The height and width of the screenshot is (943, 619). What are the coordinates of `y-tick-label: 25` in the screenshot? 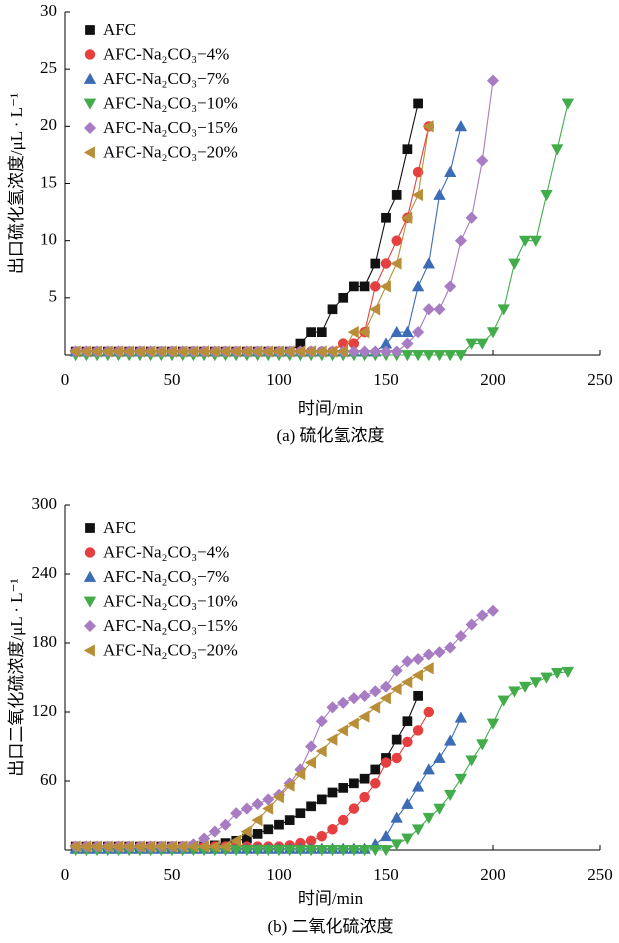 It's located at (48, 67).